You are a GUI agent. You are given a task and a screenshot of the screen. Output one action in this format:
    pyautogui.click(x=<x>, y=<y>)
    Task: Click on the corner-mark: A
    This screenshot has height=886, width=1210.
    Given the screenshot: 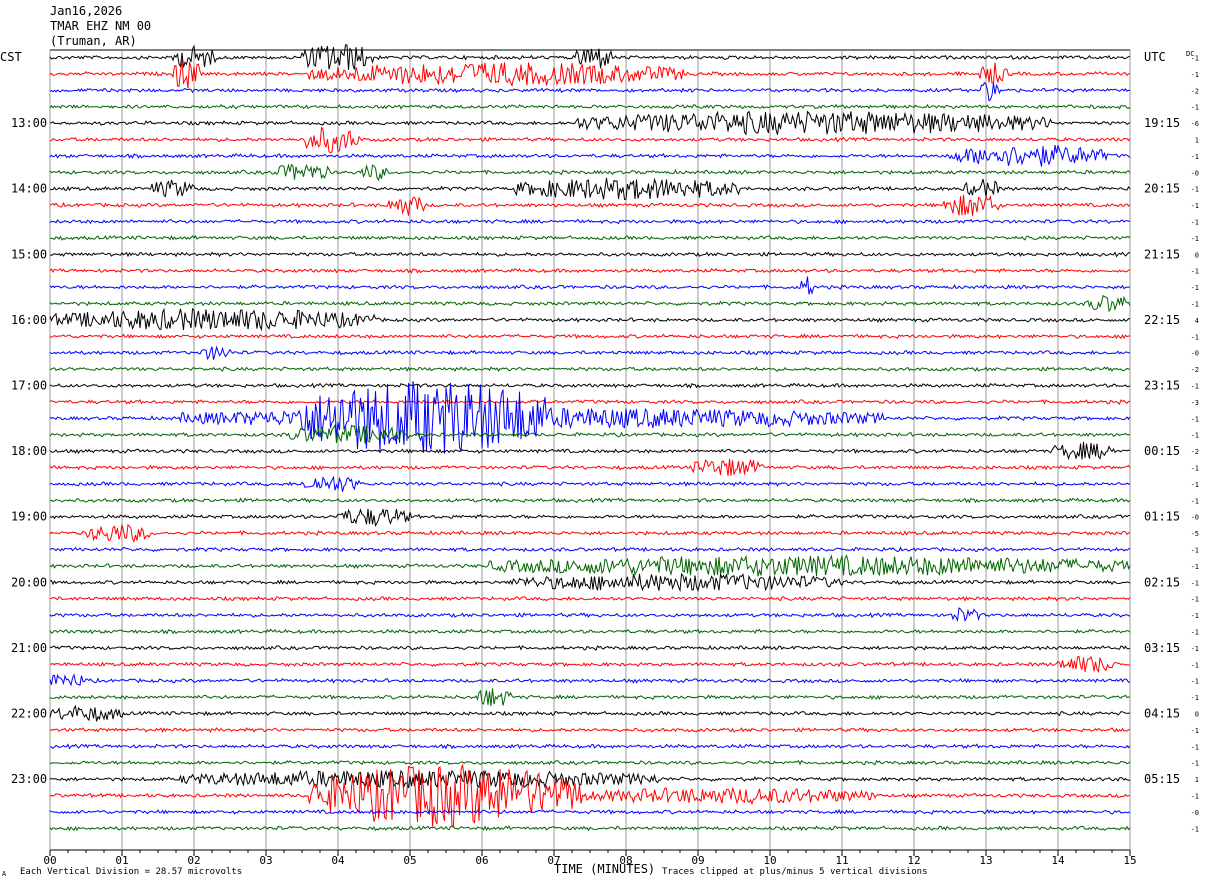 What is the action you would take?
    pyautogui.click(x=4, y=874)
    